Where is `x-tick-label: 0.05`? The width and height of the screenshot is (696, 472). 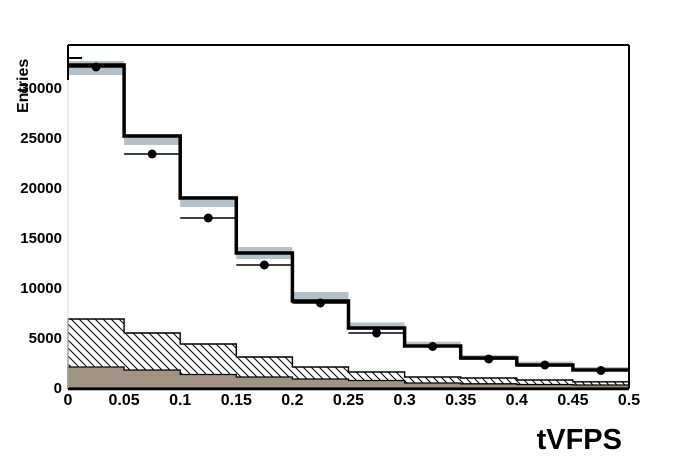 x-tick-label: 0.05 is located at coordinates (124, 400).